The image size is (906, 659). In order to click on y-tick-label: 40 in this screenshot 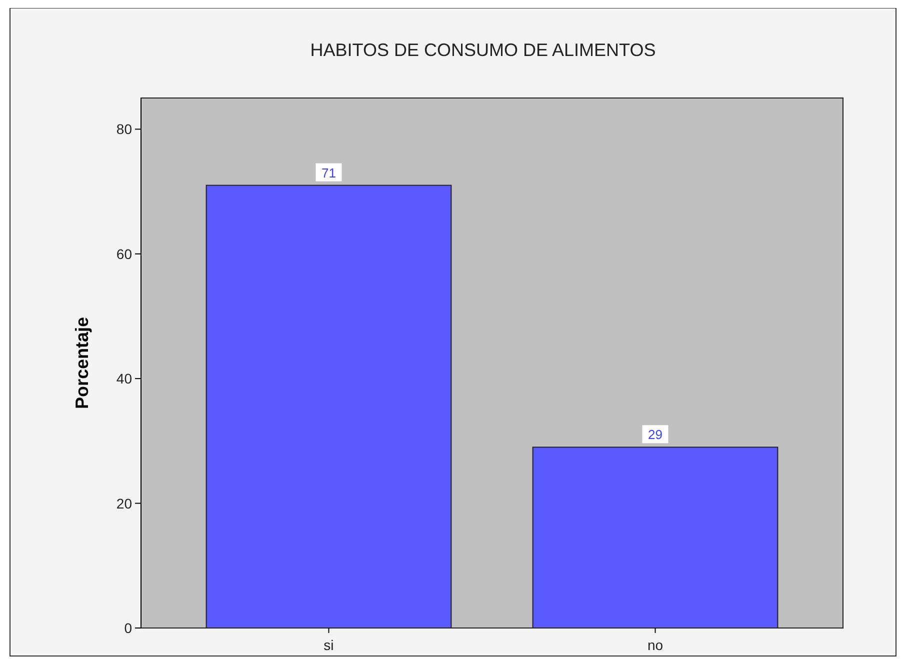, I will do `click(124, 378)`.